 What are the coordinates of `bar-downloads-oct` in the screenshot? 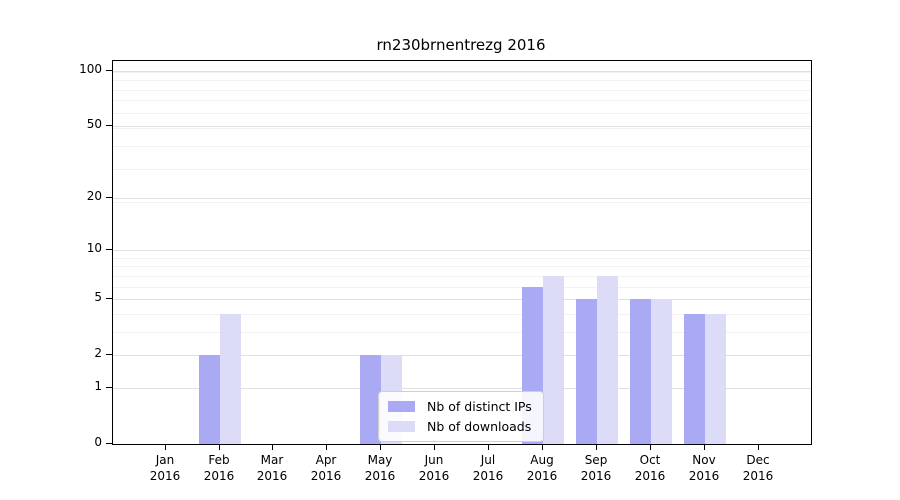 It's located at (661, 371).